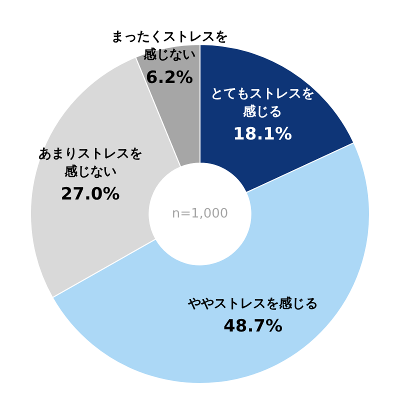 The image size is (400, 400). Describe the element at coordinates (262, 134) in the screenshot. I see `data-label: 18.1%` at that location.